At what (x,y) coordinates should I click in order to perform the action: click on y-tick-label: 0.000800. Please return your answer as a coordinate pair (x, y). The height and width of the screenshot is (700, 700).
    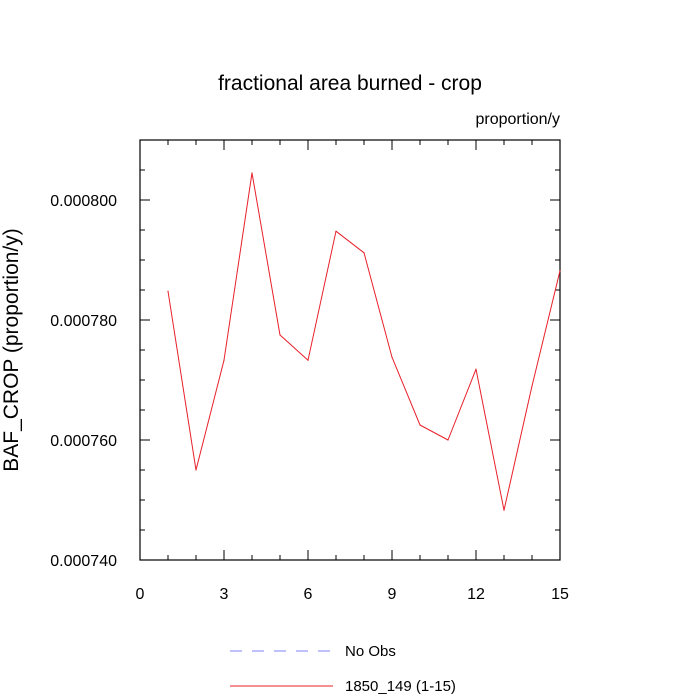
    Looking at the image, I should click on (83, 201).